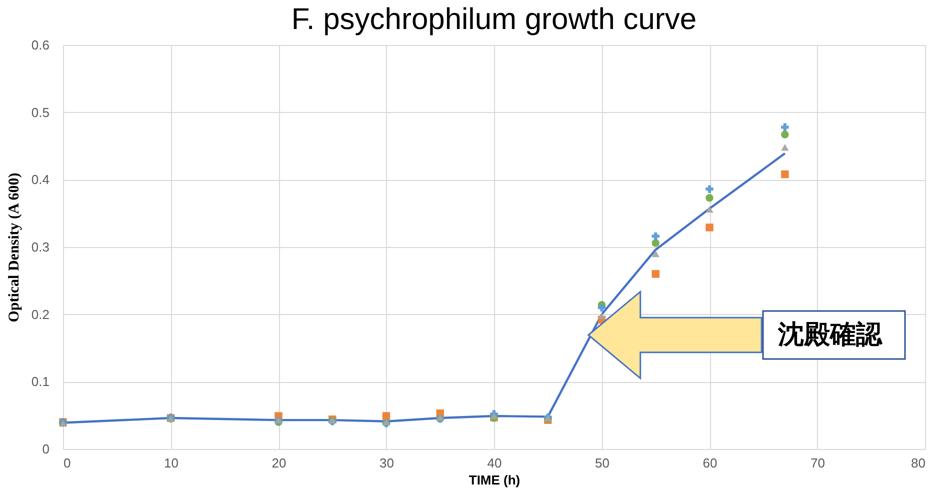  Describe the element at coordinates (46, 449) in the screenshot. I see `y-tick-label: 0` at that location.